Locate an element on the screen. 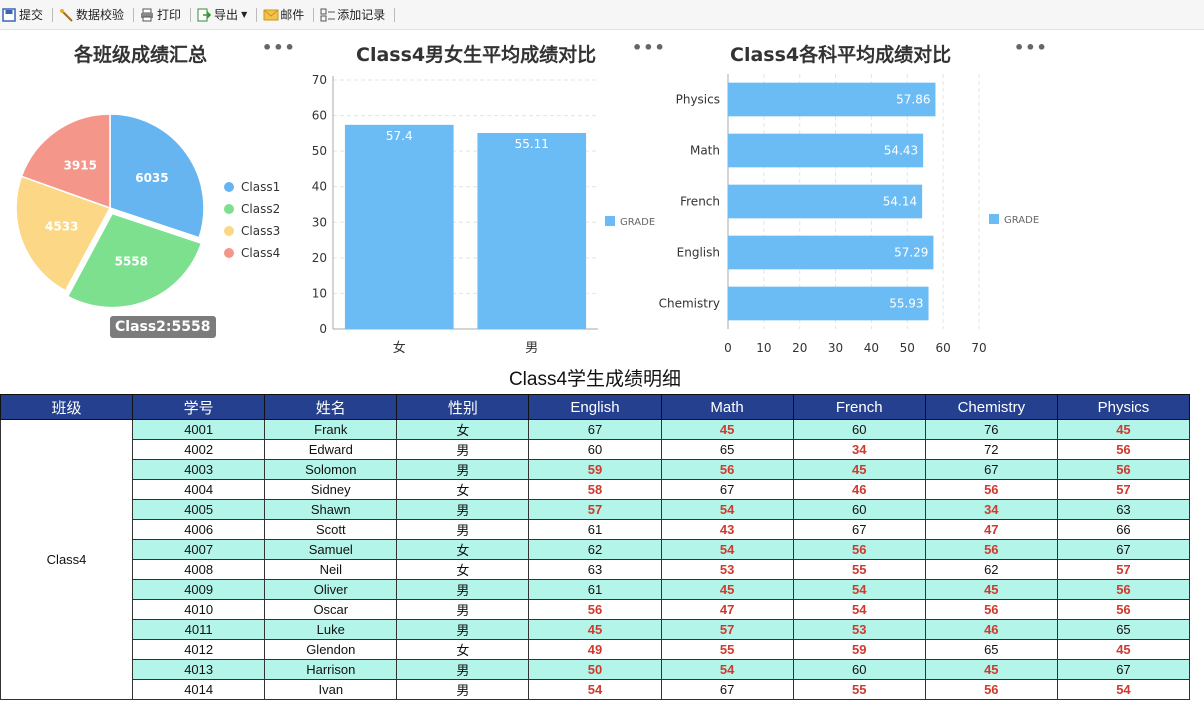 This screenshot has width=1204, height=701. y-tick-label: French is located at coordinates (700, 202).